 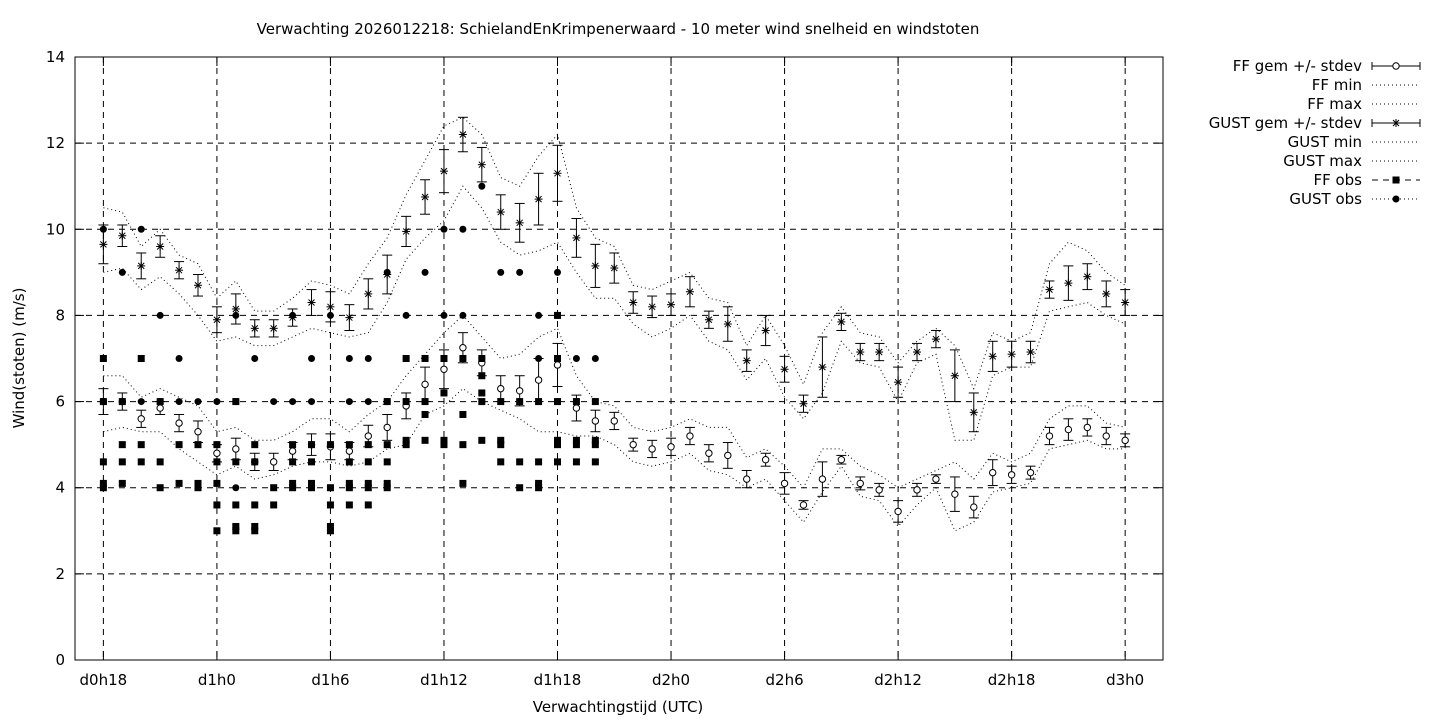 What do you see at coordinates (1334, 104) in the screenshot?
I see `legend-label: FF max` at bounding box center [1334, 104].